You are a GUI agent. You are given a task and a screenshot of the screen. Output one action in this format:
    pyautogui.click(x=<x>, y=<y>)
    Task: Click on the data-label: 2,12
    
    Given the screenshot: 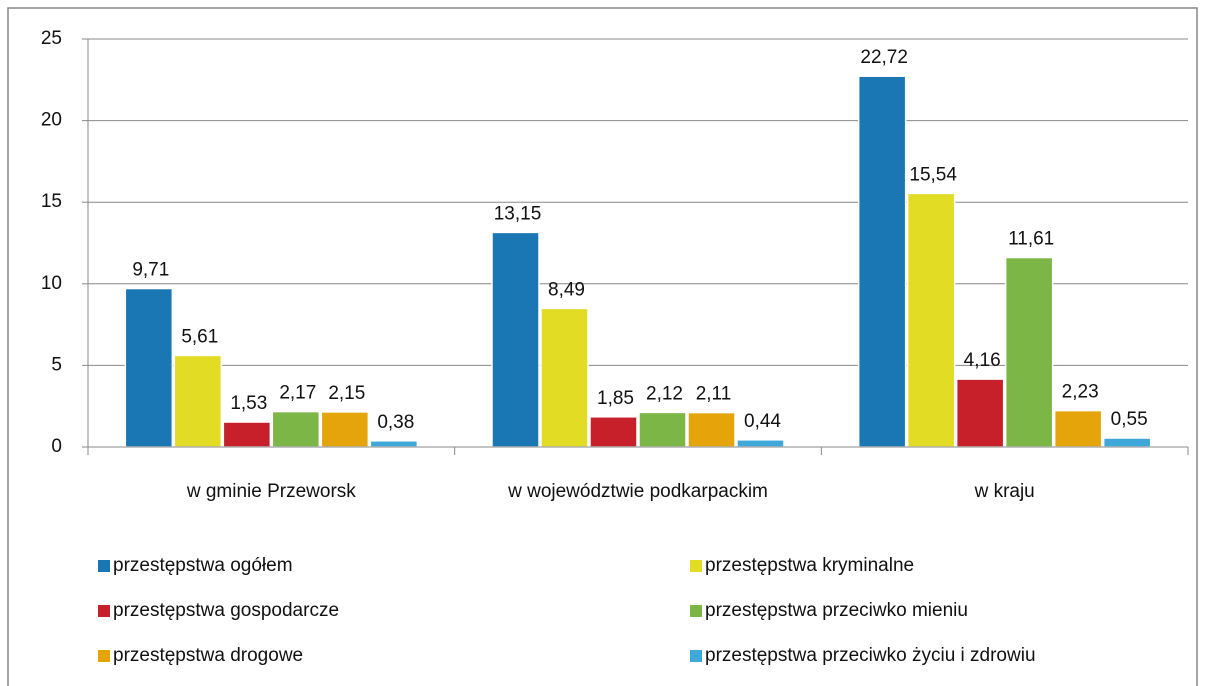 What is the action you would take?
    pyautogui.click(x=664, y=393)
    